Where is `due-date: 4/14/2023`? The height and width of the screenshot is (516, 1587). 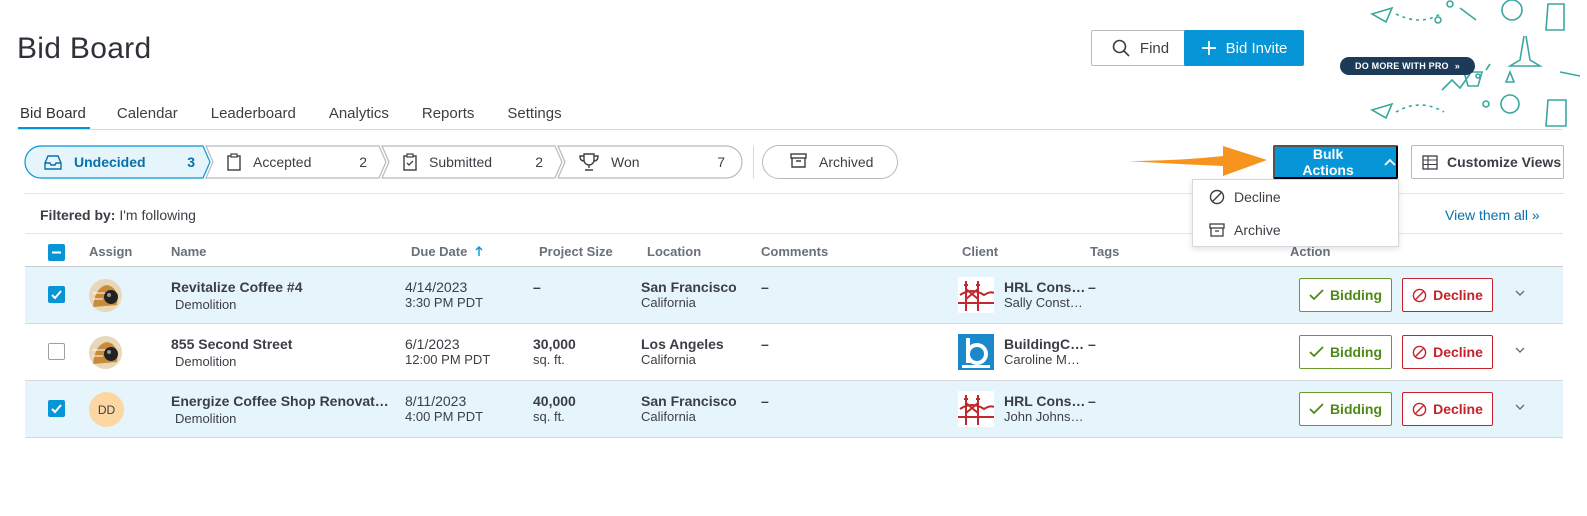
due-date: 4/14/2023 is located at coordinates (436, 287).